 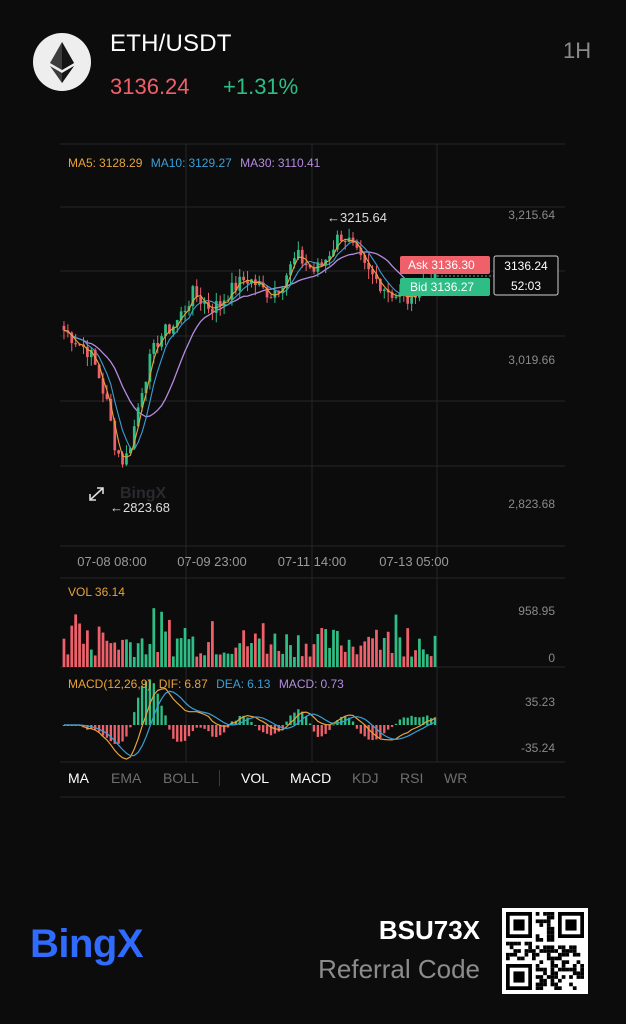 I want to click on qr-code, so click(x=545, y=951).